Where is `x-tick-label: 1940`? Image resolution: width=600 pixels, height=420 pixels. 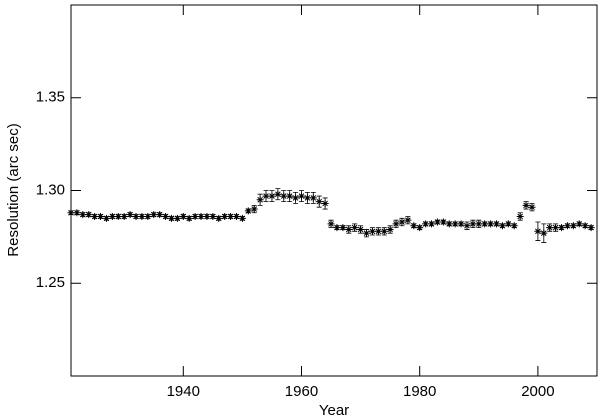
x-tick-label: 1940 is located at coordinates (183, 391).